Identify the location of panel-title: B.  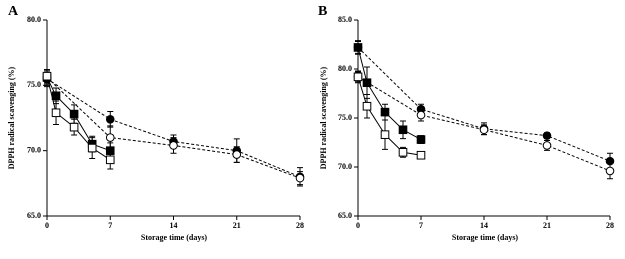
(322, 11).